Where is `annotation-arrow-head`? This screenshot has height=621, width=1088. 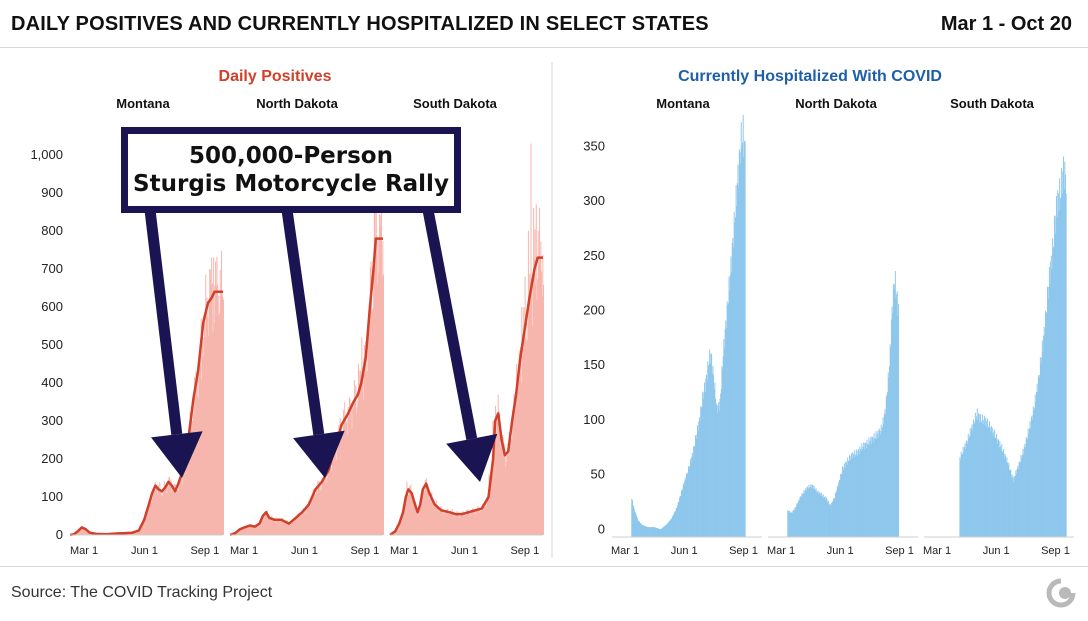 annotation-arrow-head is located at coordinates (472, 457).